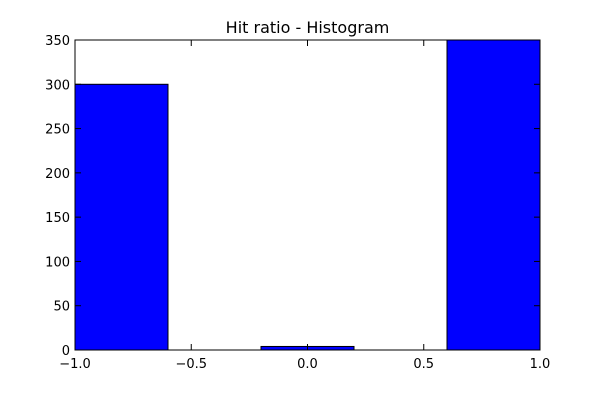 The image size is (600, 400). Describe the element at coordinates (75, 364) in the screenshot. I see `x-tick-label: −1.0` at that location.